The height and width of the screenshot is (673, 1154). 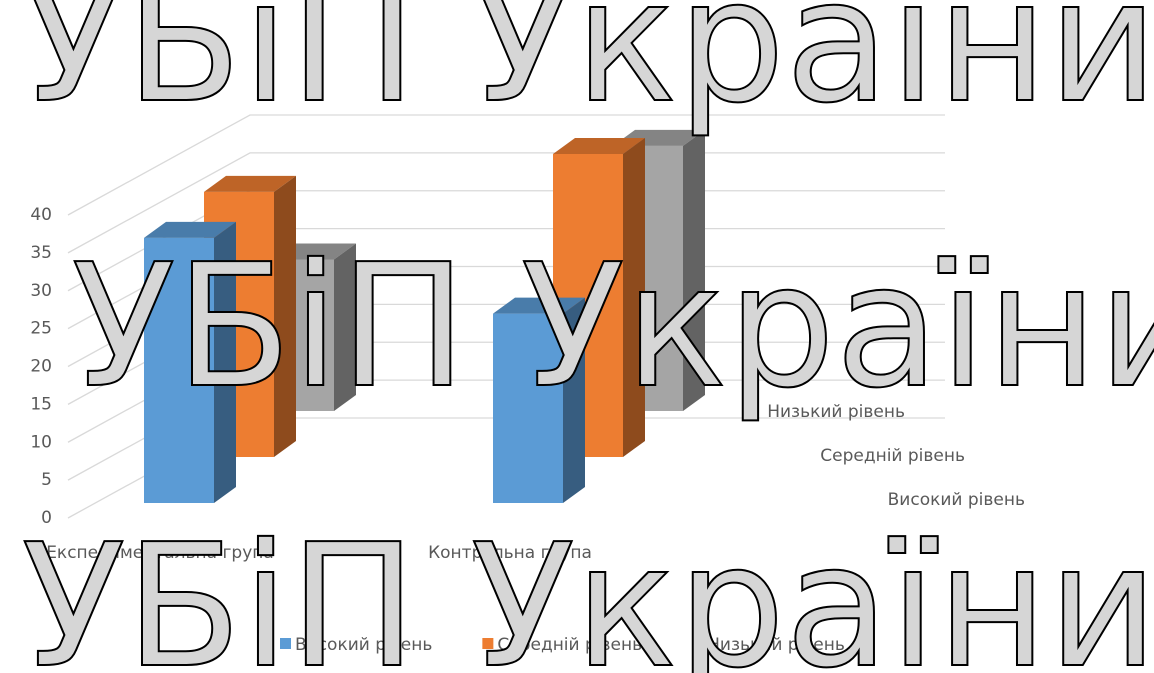 I want to click on x-tick-label: Експериментальна група, so click(x=160, y=553).